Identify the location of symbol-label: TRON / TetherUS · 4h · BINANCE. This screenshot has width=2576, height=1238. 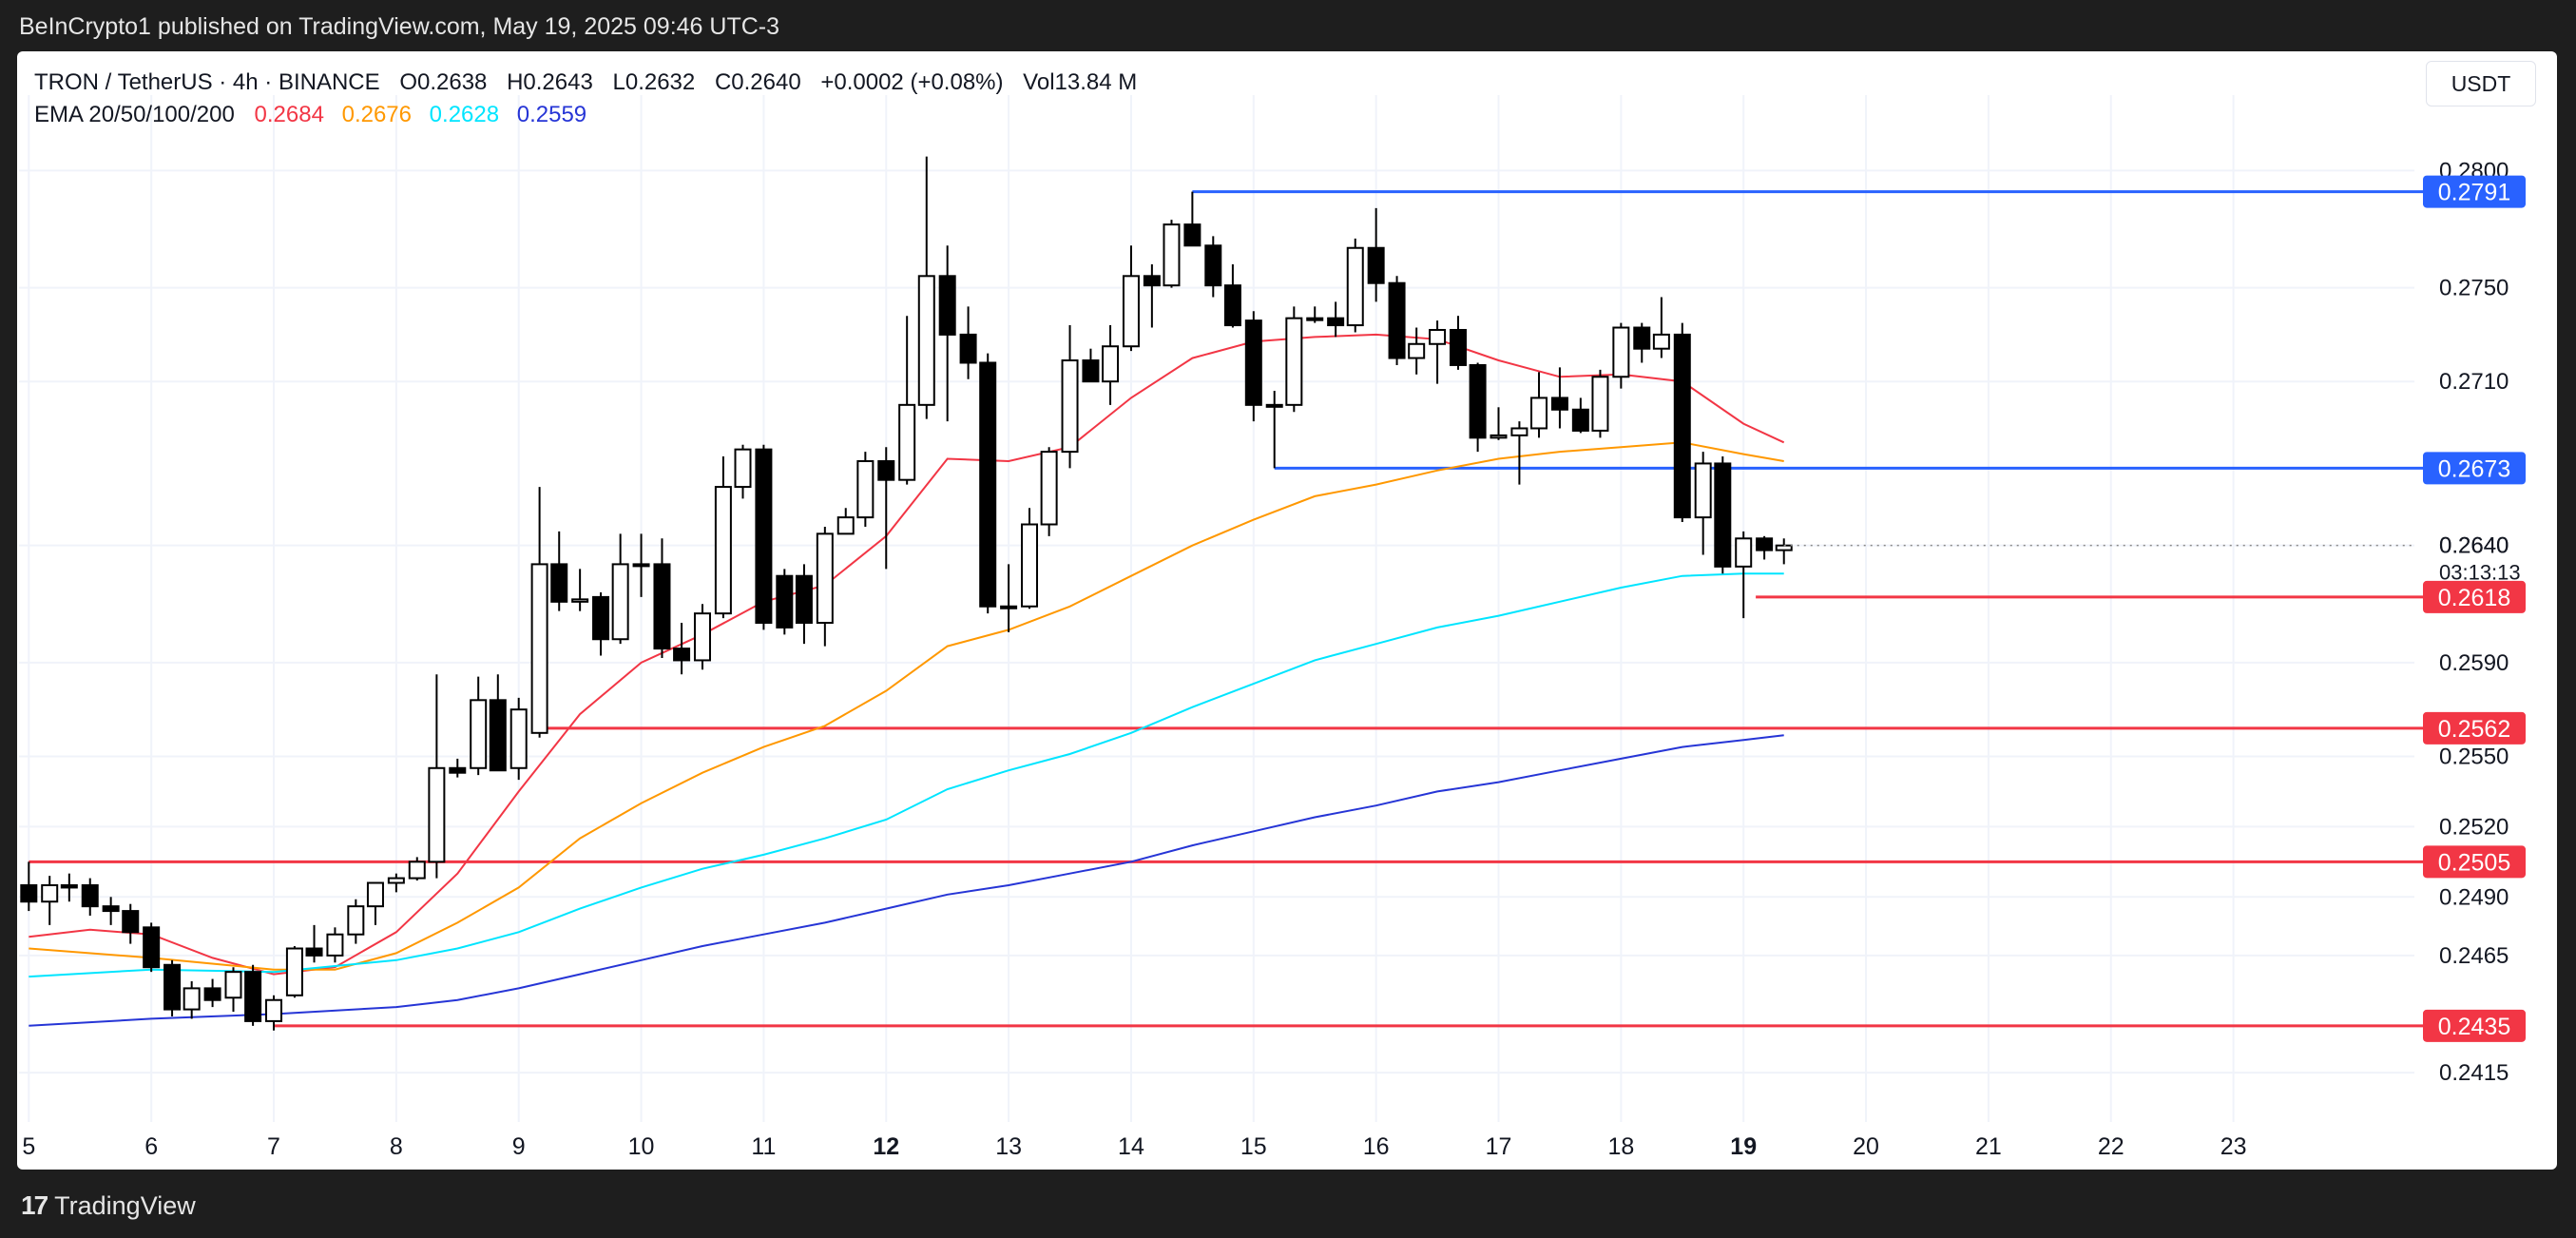
(207, 82).